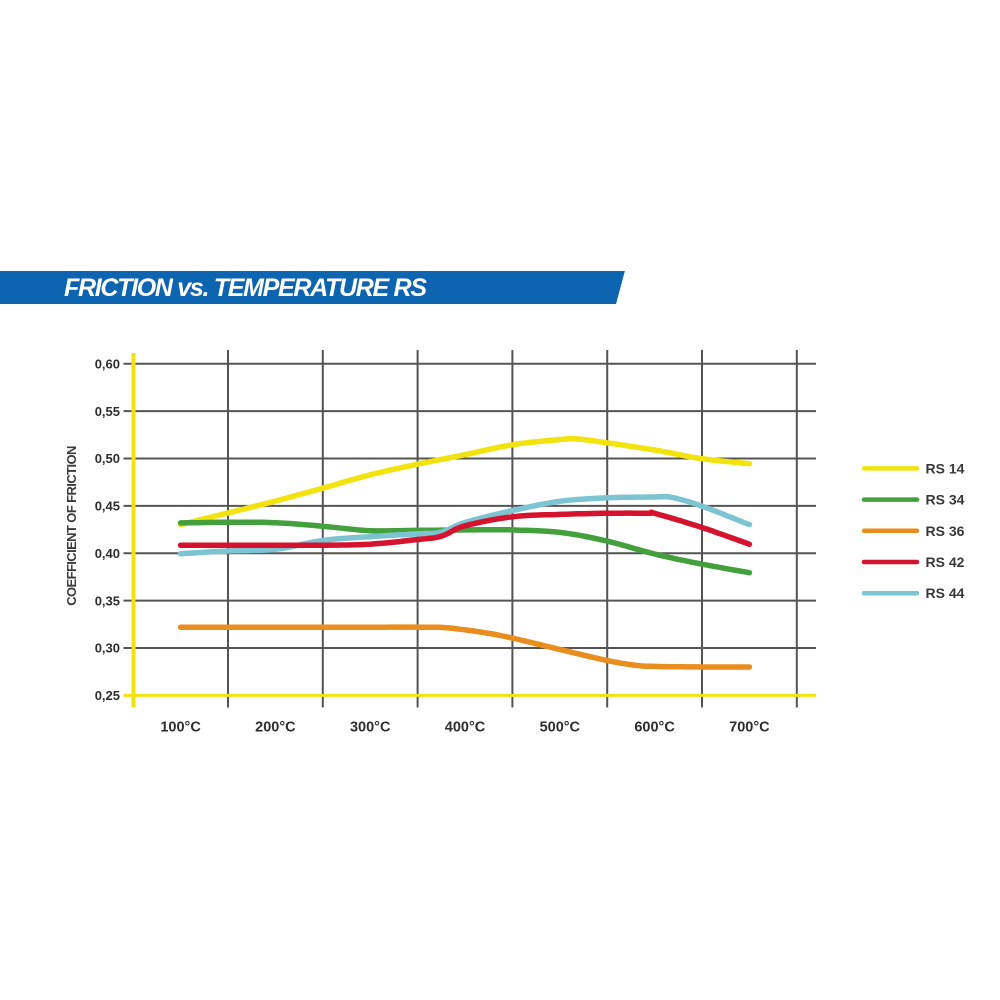 This screenshot has width=1000, height=1000. Describe the element at coordinates (370, 728) in the screenshot. I see `svg-text: 300°C` at that location.